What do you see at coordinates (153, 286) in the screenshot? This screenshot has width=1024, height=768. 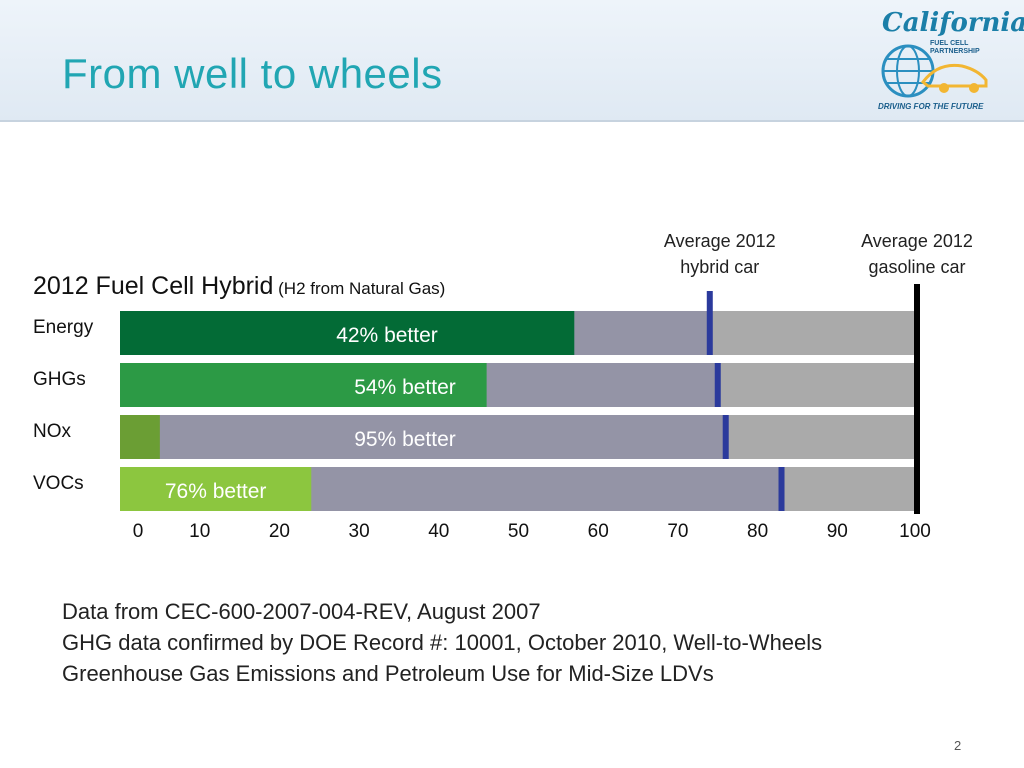 I see `chart-title-main: 2012 Fuel Cell Hybrid` at bounding box center [153, 286].